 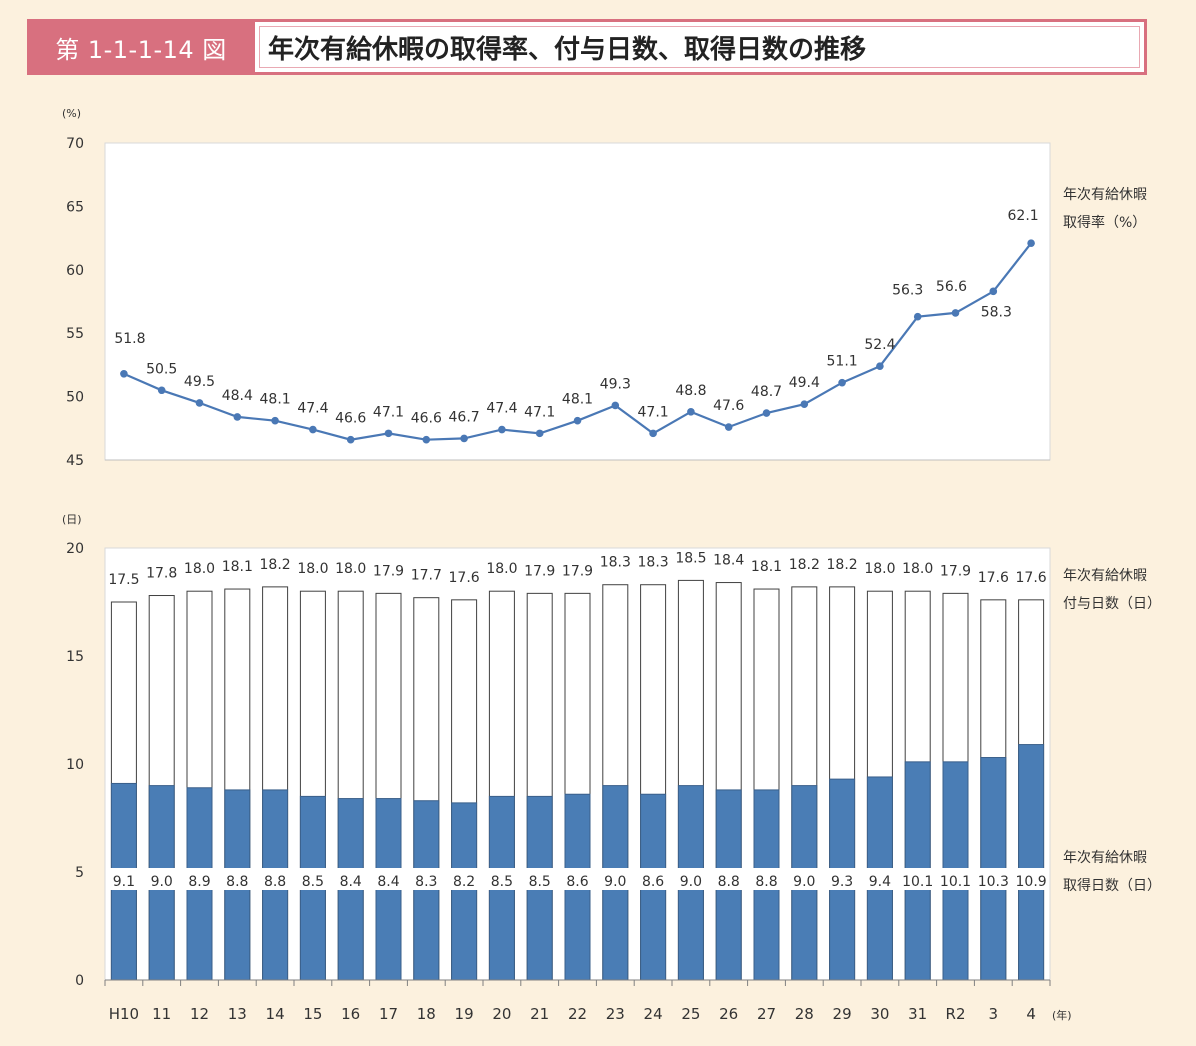 What do you see at coordinates (199, 382) in the screenshot?
I see `acquisition-rate-label: 49.5` at bounding box center [199, 382].